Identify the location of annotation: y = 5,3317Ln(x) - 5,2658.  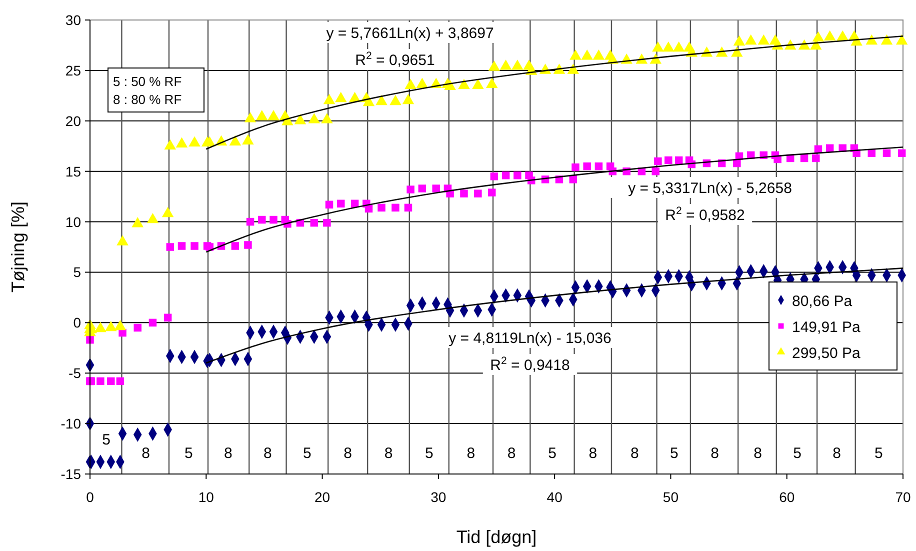
(710, 188).